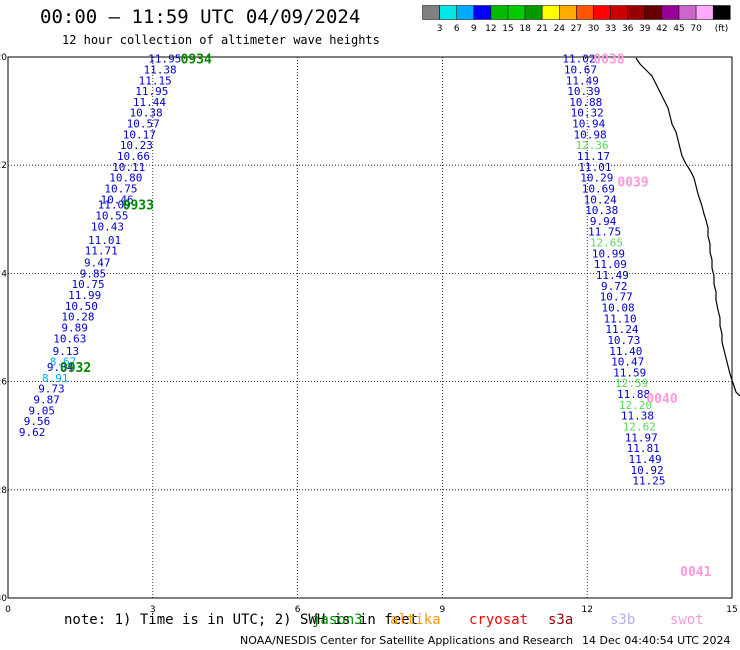 Image resolution: width=740 pixels, height=650 pixels. Describe the element at coordinates (632, 182) in the screenshot. I see `track-time-label: 0039` at that location.